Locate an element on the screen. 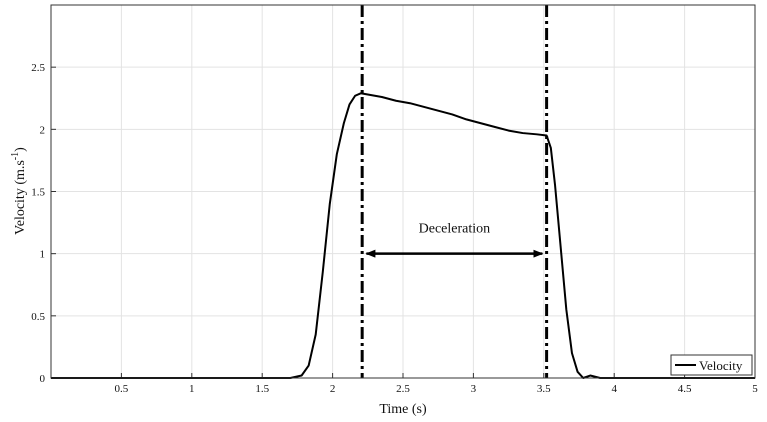  y-axis-label-superscript: -1 is located at coordinates (15, 156).